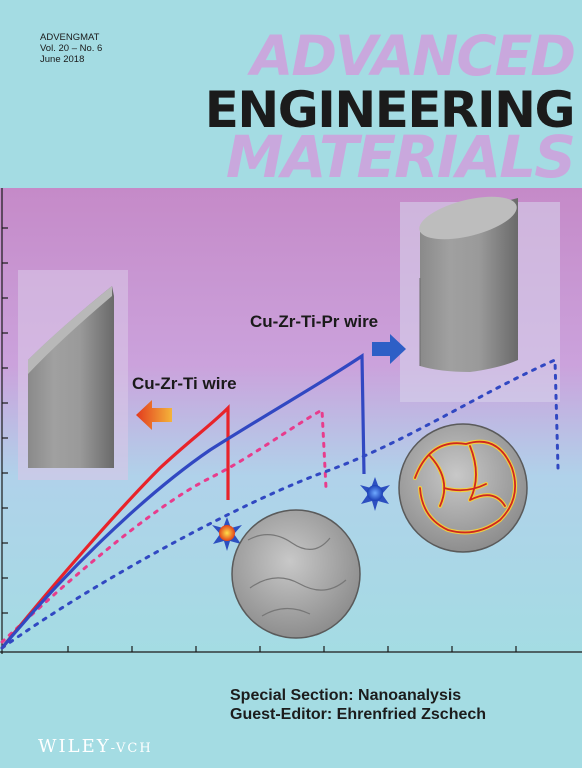 Image resolution: width=582 pixels, height=768 pixels. I want to click on title-materials: MATERIALS, so click(400, 157).